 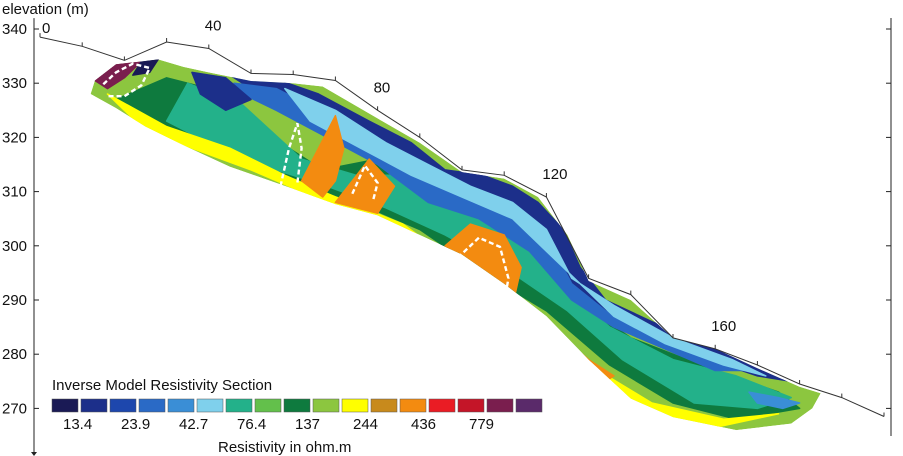 What do you see at coordinates (251, 424) in the screenshot?
I see `legend-label-3: 76.4` at bounding box center [251, 424].